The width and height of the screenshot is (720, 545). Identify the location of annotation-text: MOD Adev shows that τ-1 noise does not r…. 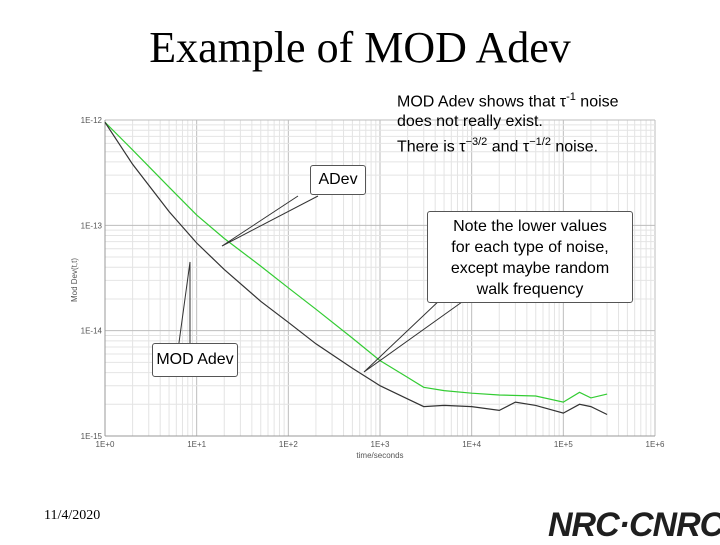
(508, 122).